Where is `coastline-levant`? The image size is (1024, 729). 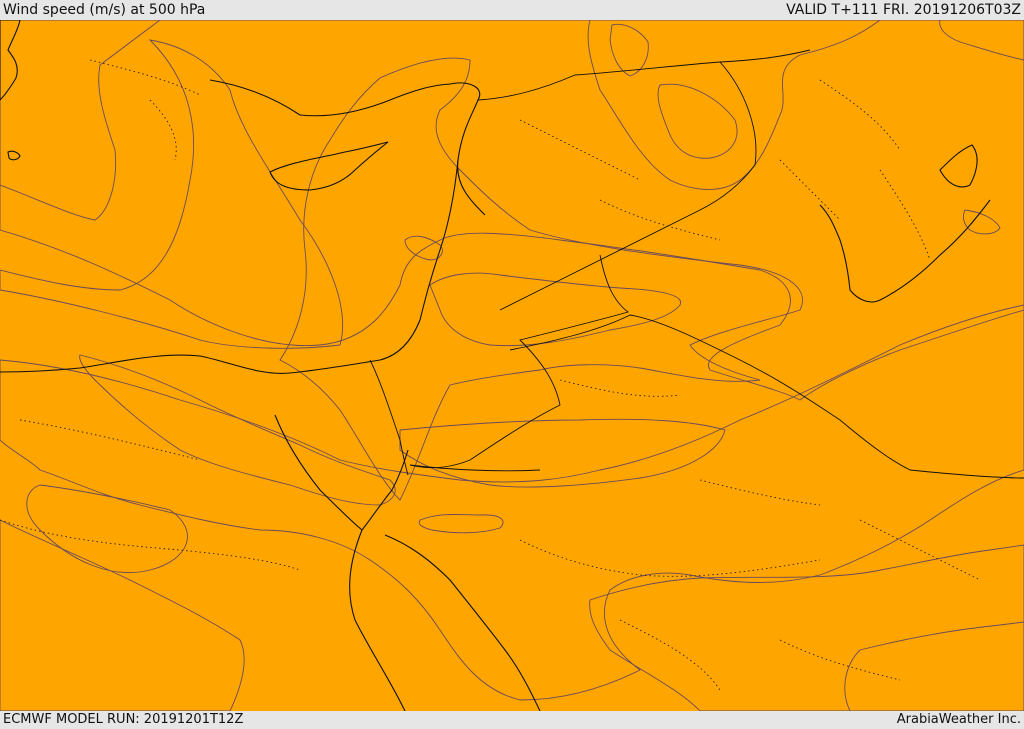
coastline-levant is located at coordinates (229, 266).